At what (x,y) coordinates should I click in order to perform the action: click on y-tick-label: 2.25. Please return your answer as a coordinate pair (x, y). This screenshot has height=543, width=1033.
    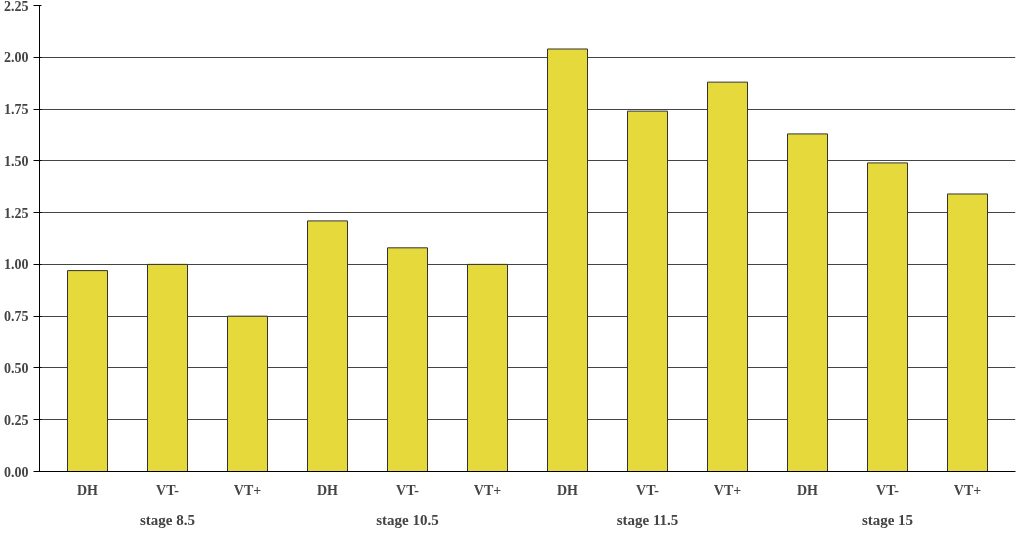
    Looking at the image, I should click on (16, 7).